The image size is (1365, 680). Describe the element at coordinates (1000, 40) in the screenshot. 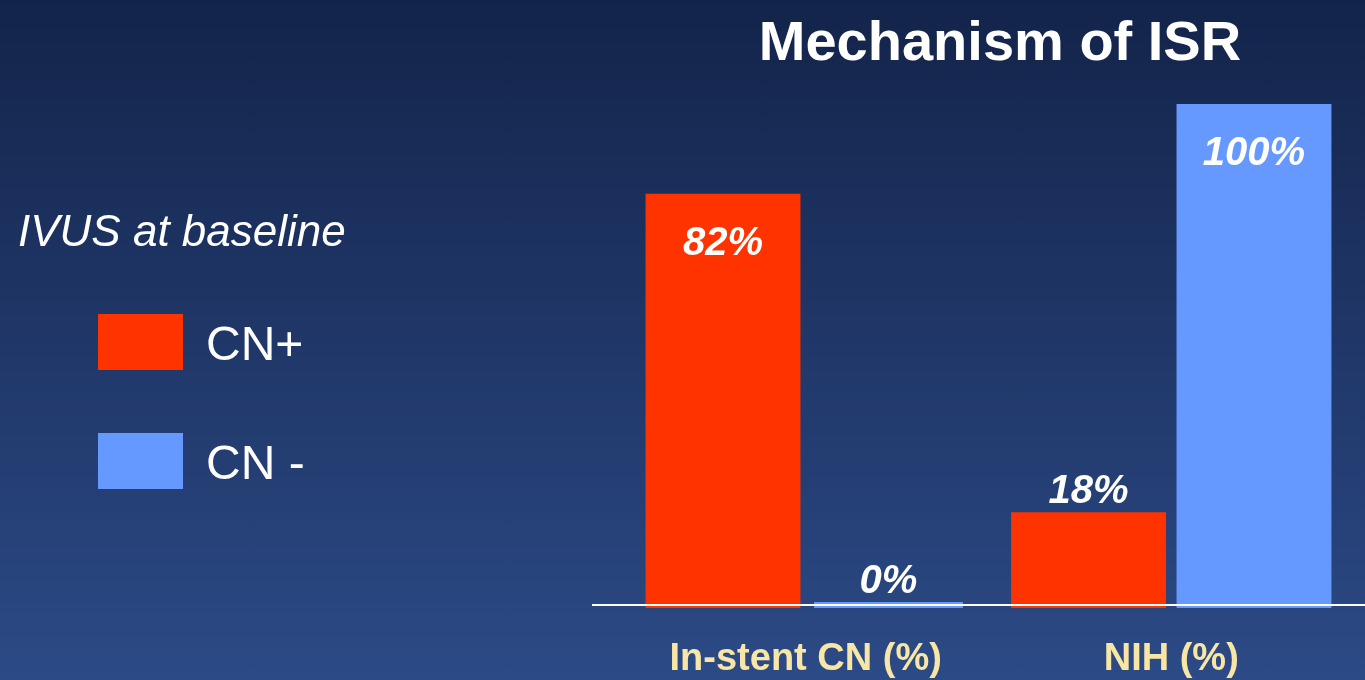

I see `chart-title: Mechanism of ISR` at that location.